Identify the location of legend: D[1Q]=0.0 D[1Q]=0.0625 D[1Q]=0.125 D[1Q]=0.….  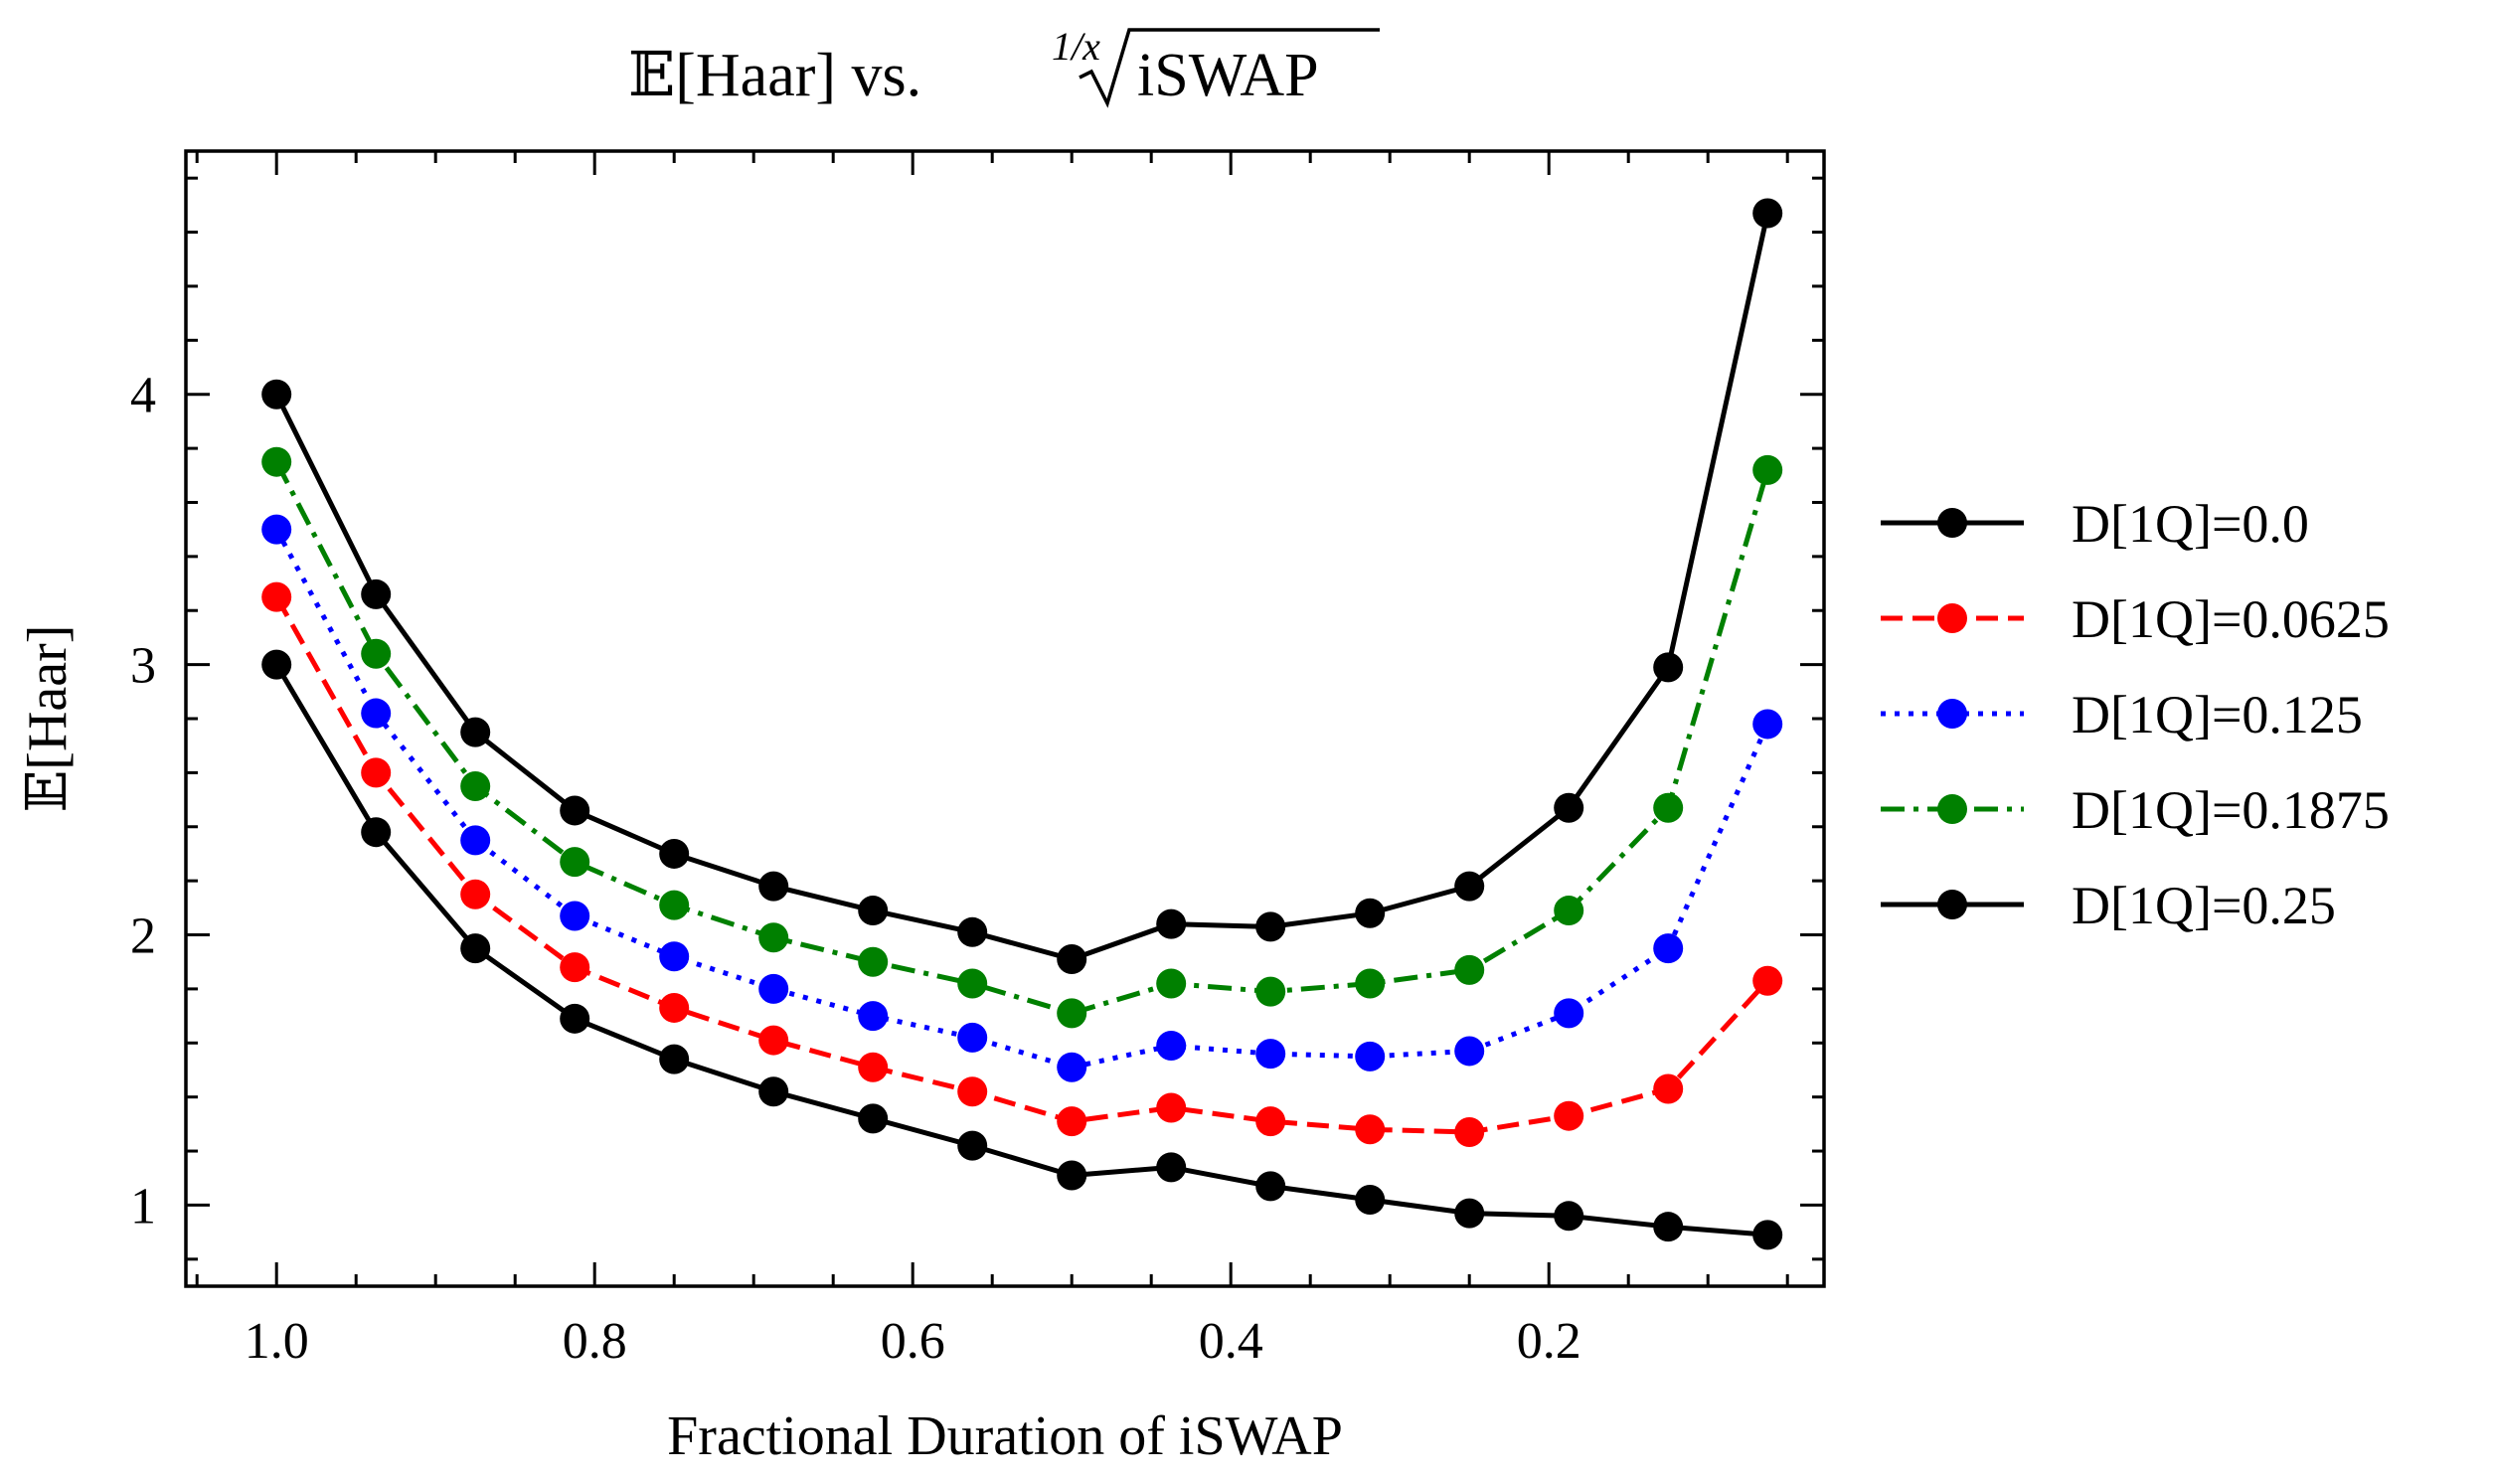
(2135, 714).